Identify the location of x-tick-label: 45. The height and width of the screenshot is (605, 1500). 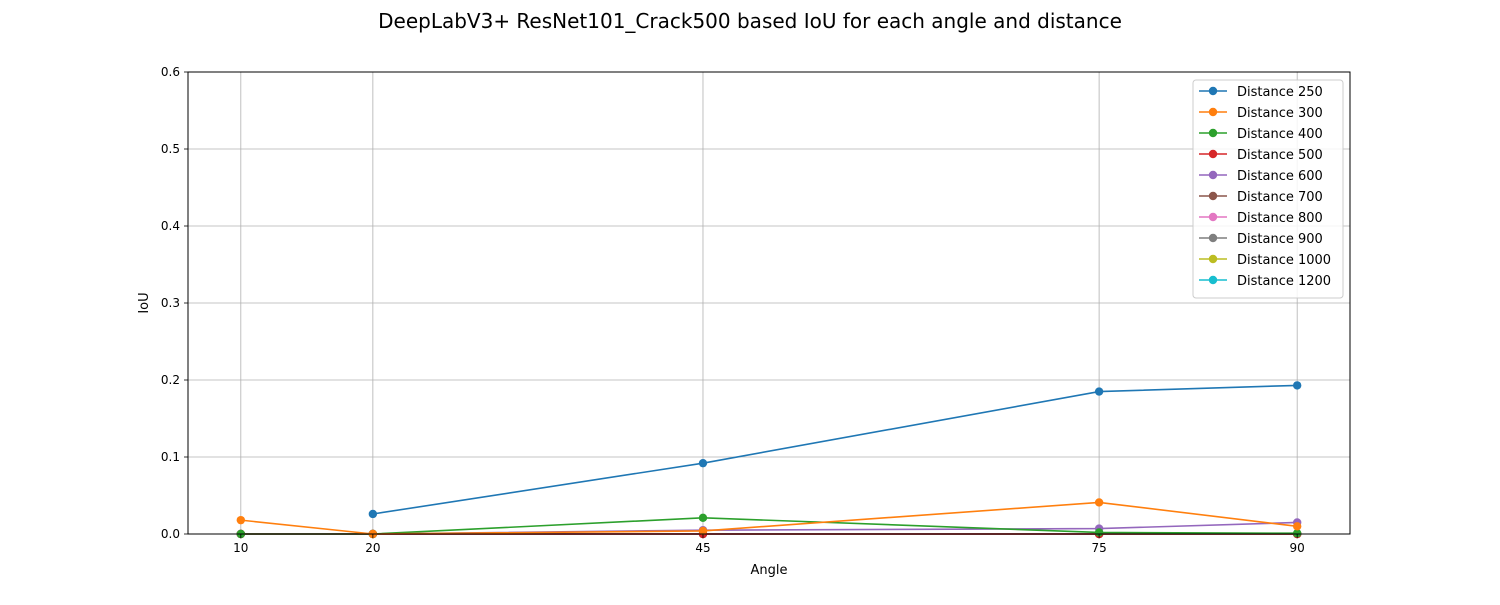
(702, 548).